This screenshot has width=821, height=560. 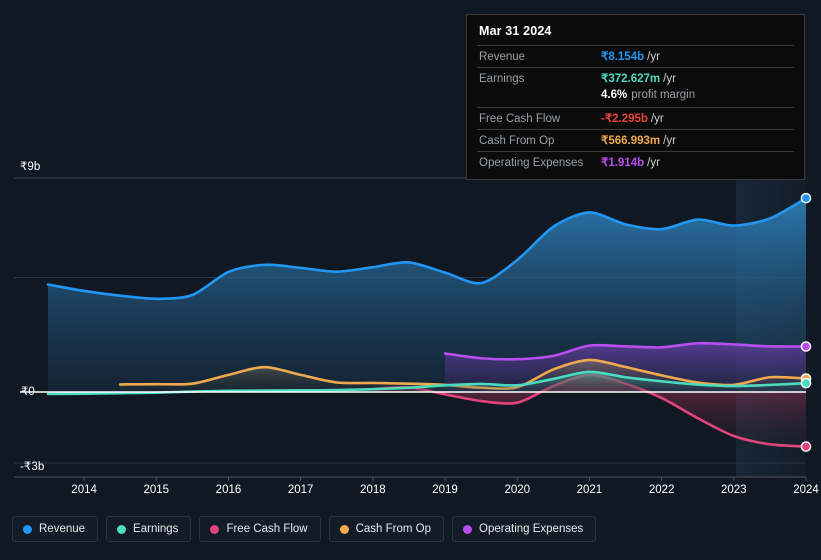 I want to click on tooltip-row-earnings: Earnings ₹372.627m /yr, so click(x=635, y=78).